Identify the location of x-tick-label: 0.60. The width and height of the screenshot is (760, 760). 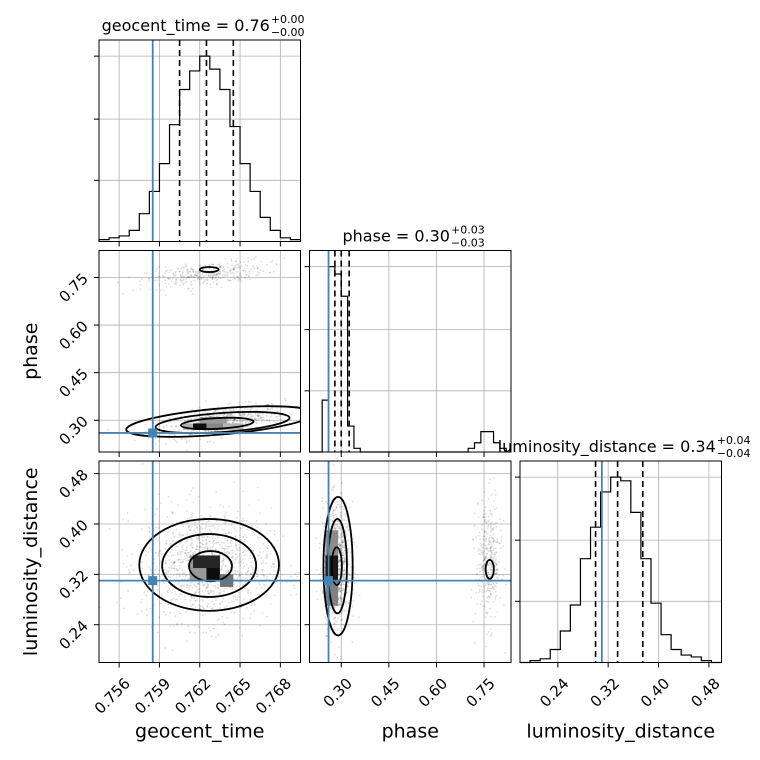
(433, 693).